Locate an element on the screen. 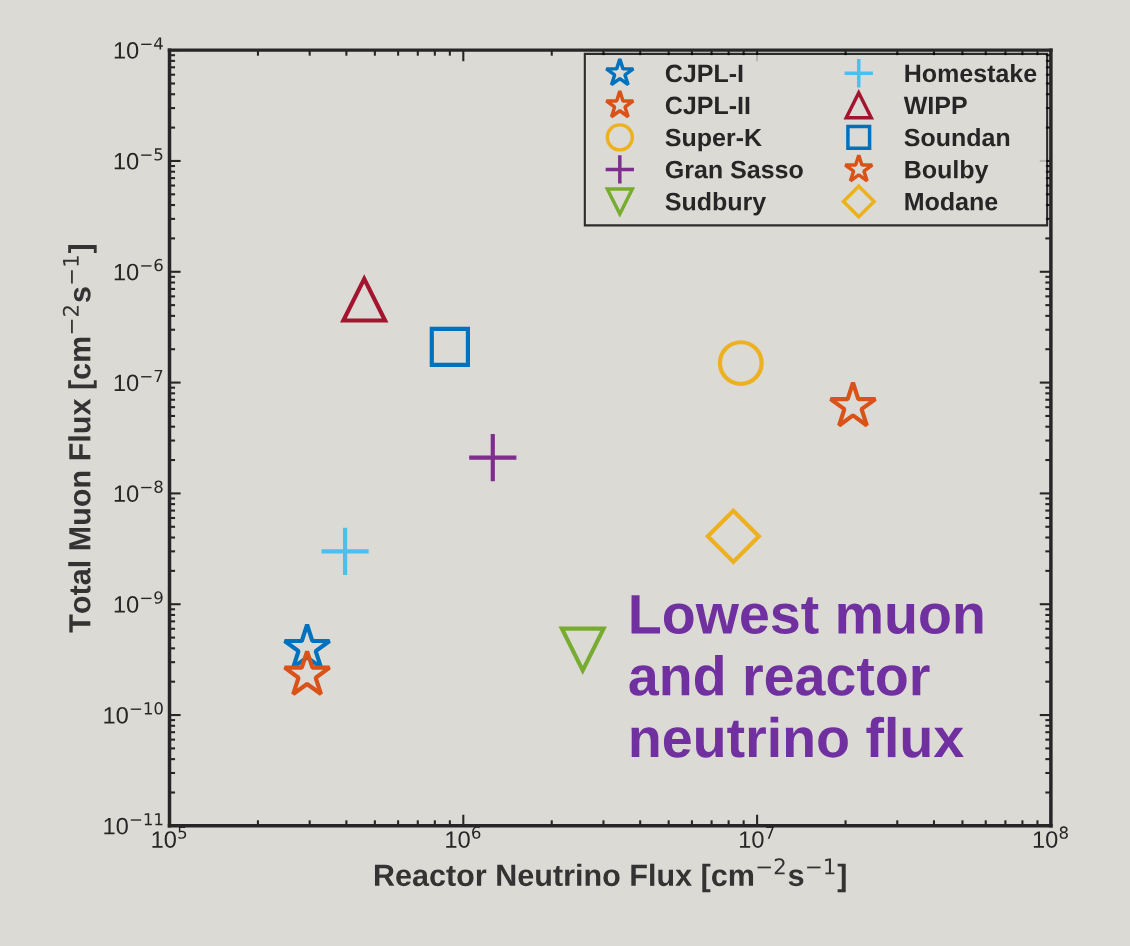 The width and height of the screenshot is (1130, 946). legend-label: CJPL-II is located at coordinates (707, 105).